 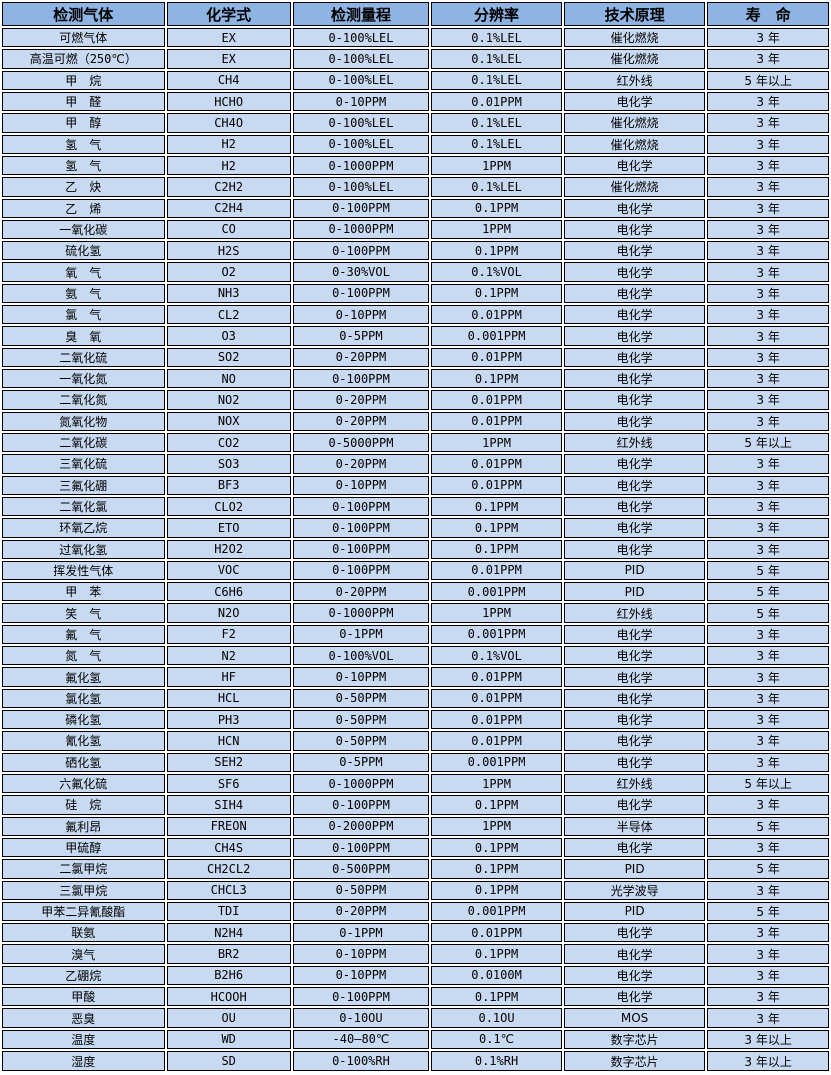 I want to click on cell-gas-name: 二氧化碳, so click(x=83, y=442).